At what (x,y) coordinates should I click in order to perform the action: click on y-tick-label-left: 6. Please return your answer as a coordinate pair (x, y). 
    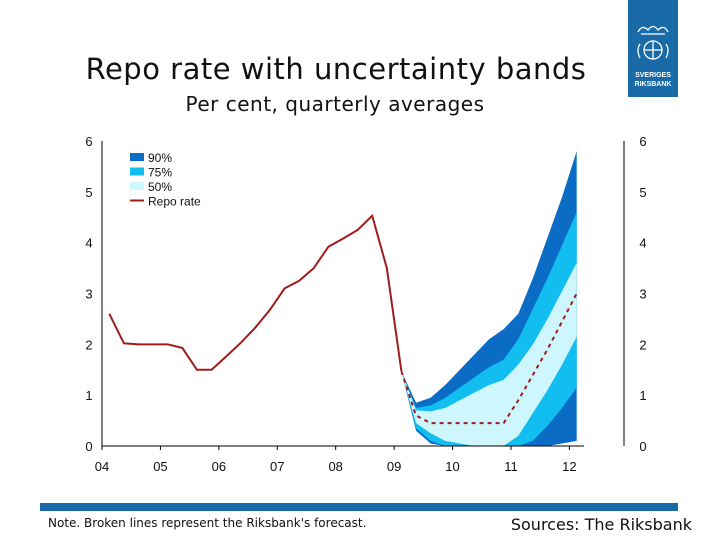
    Looking at the image, I should click on (88, 141).